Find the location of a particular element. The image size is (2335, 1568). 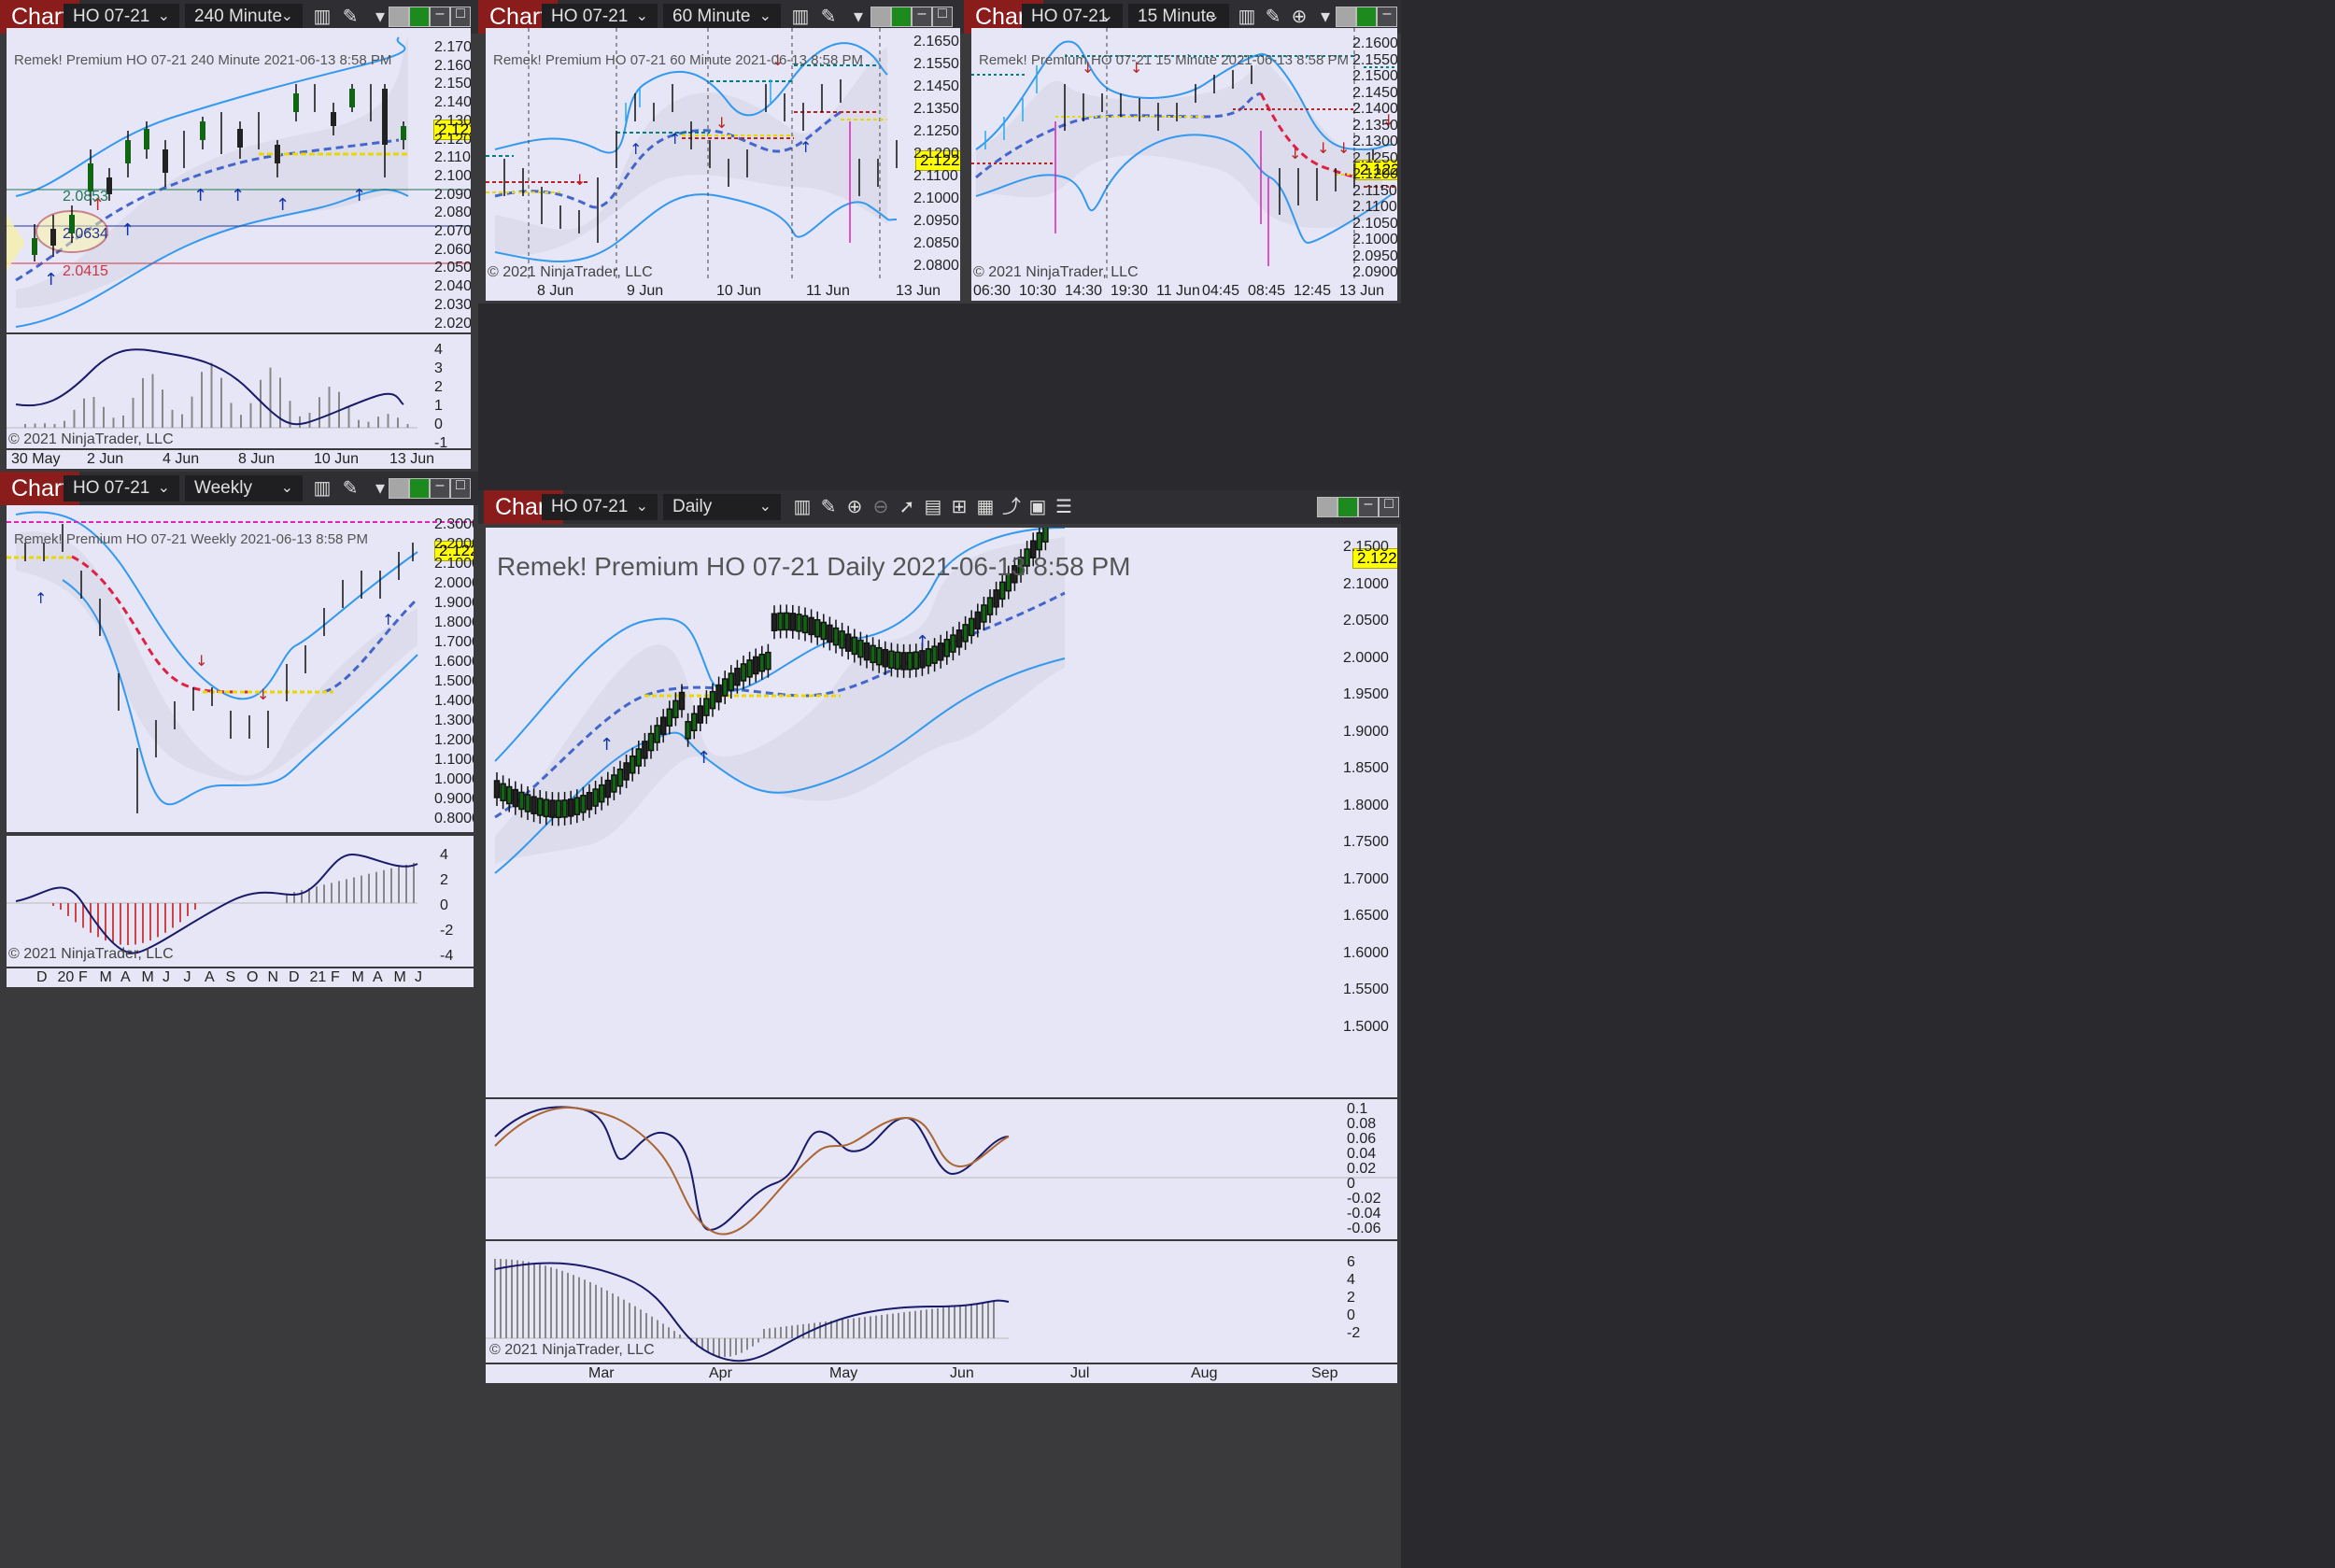

y-tick-label: 1.3000 is located at coordinates (454, 720).